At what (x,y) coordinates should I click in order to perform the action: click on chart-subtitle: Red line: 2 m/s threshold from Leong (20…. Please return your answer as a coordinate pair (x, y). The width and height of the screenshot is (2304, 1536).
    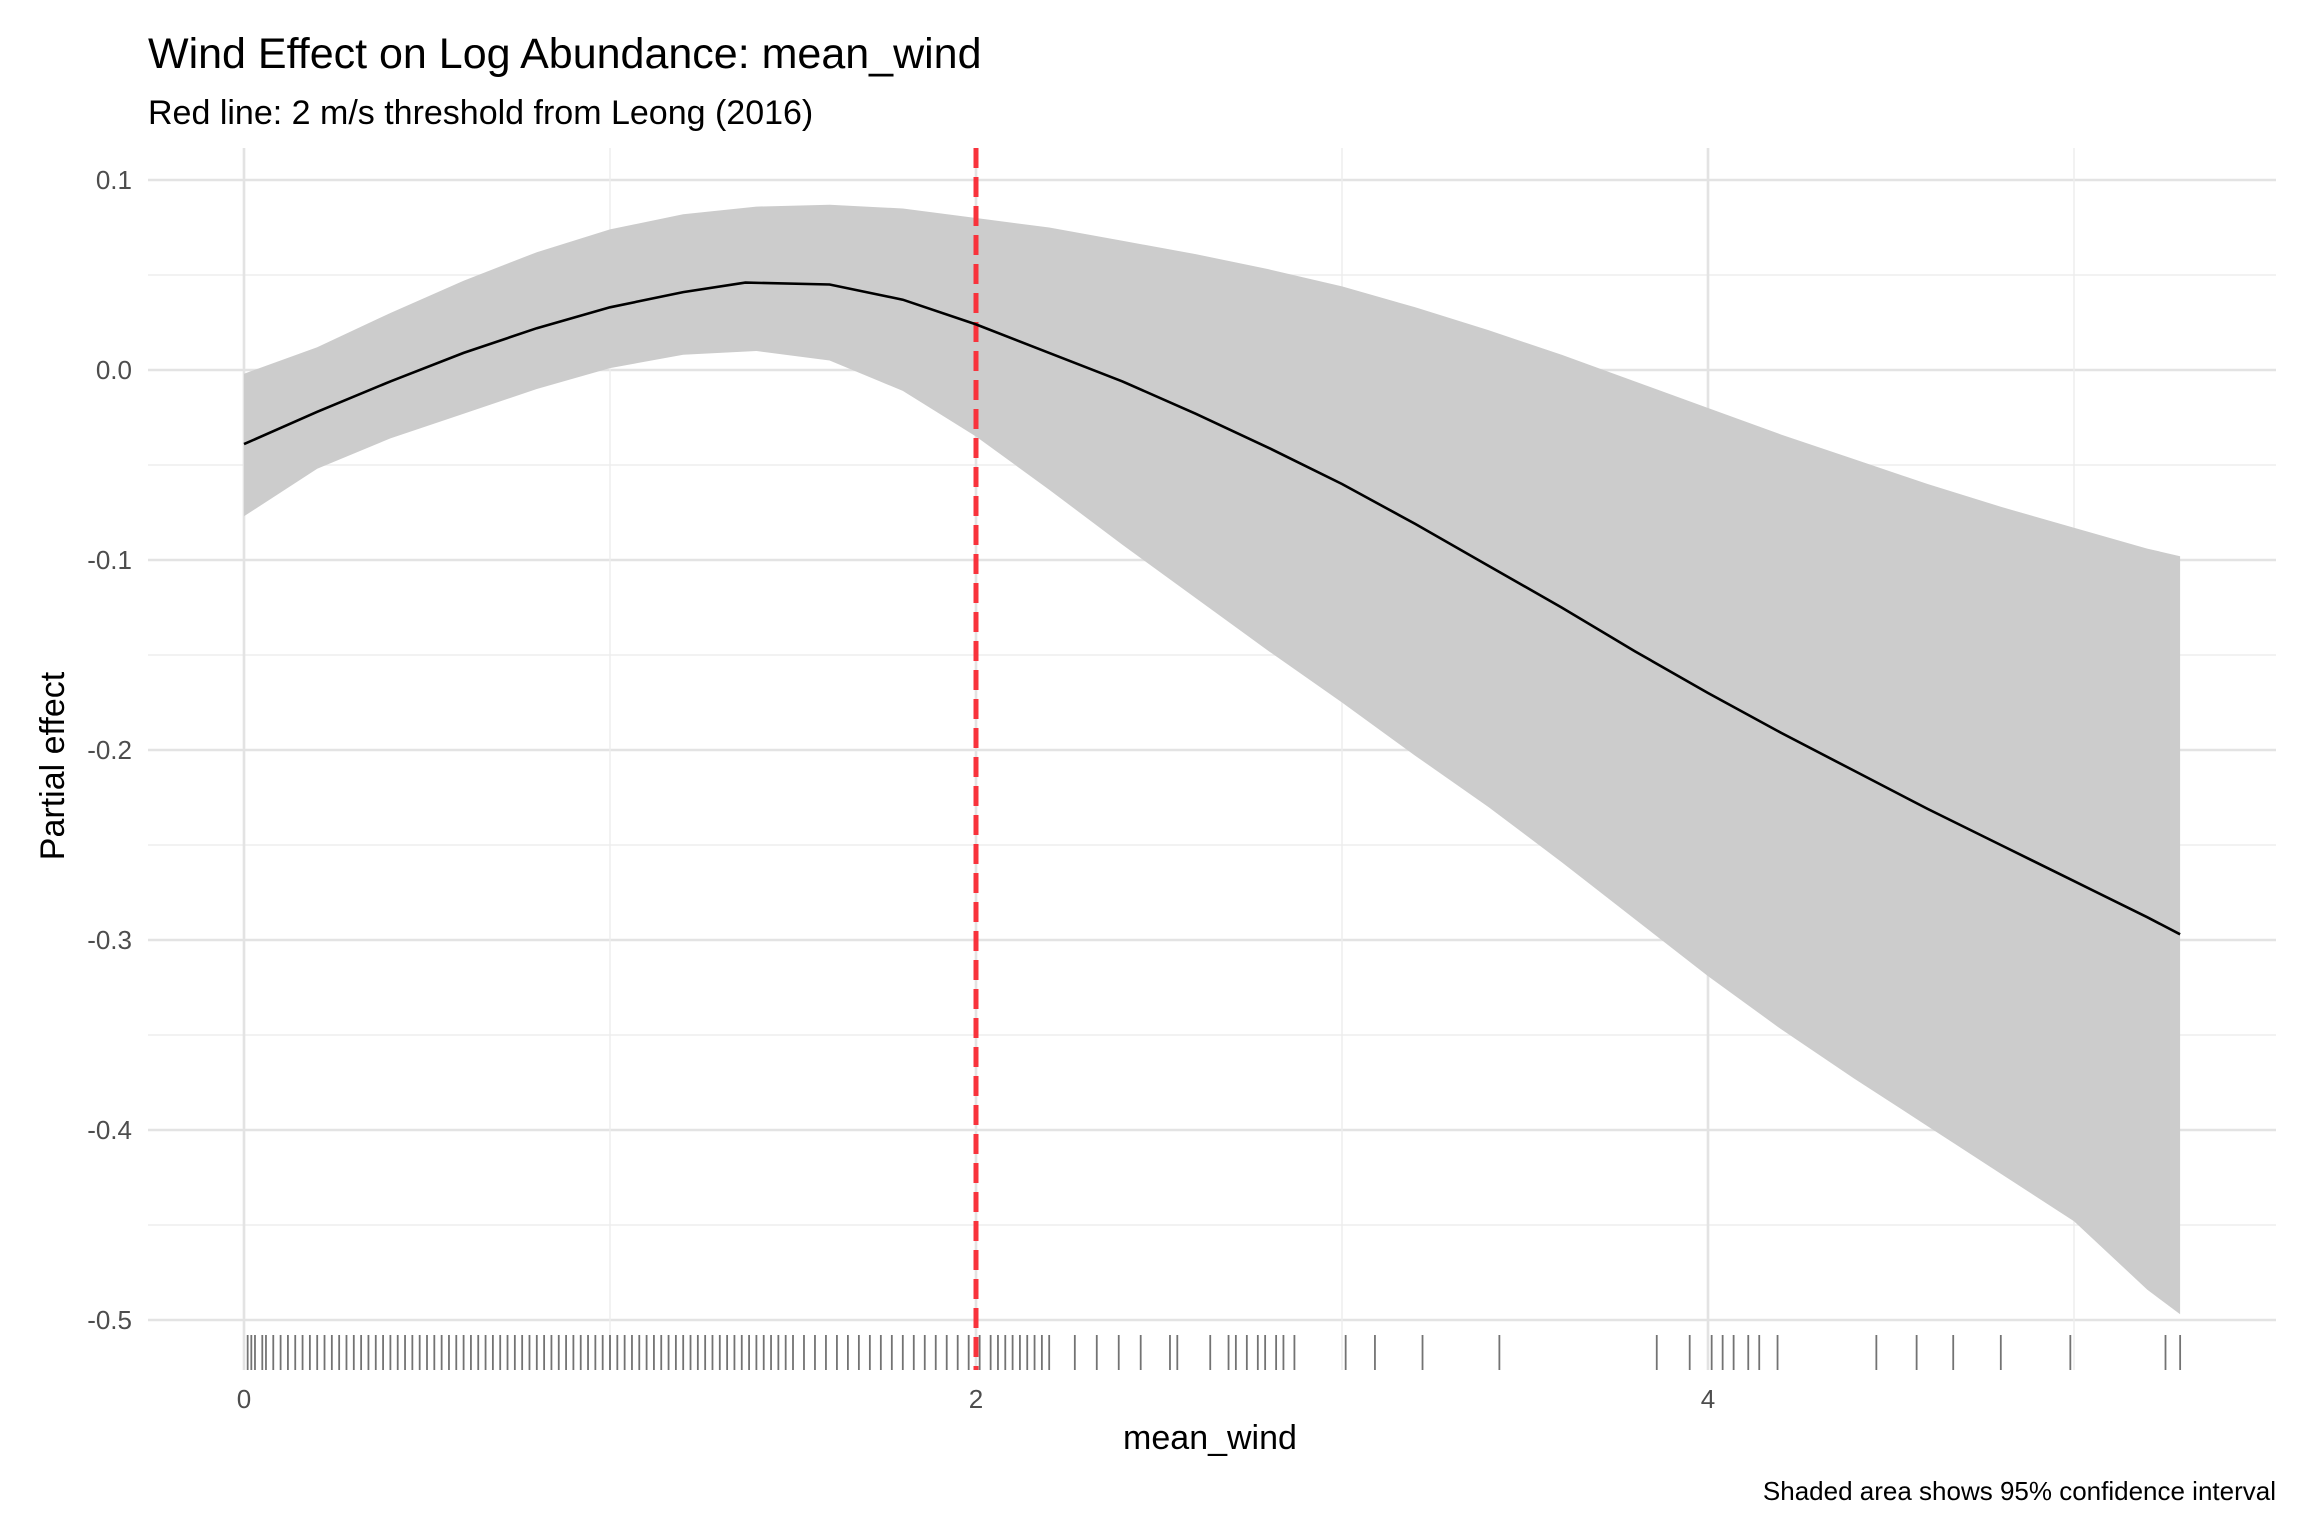
    Looking at the image, I should click on (480, 113).